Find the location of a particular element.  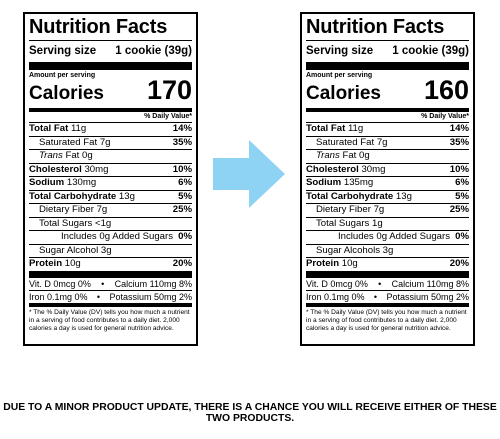

calories-value: 160 is located at coordinates (446, 90).